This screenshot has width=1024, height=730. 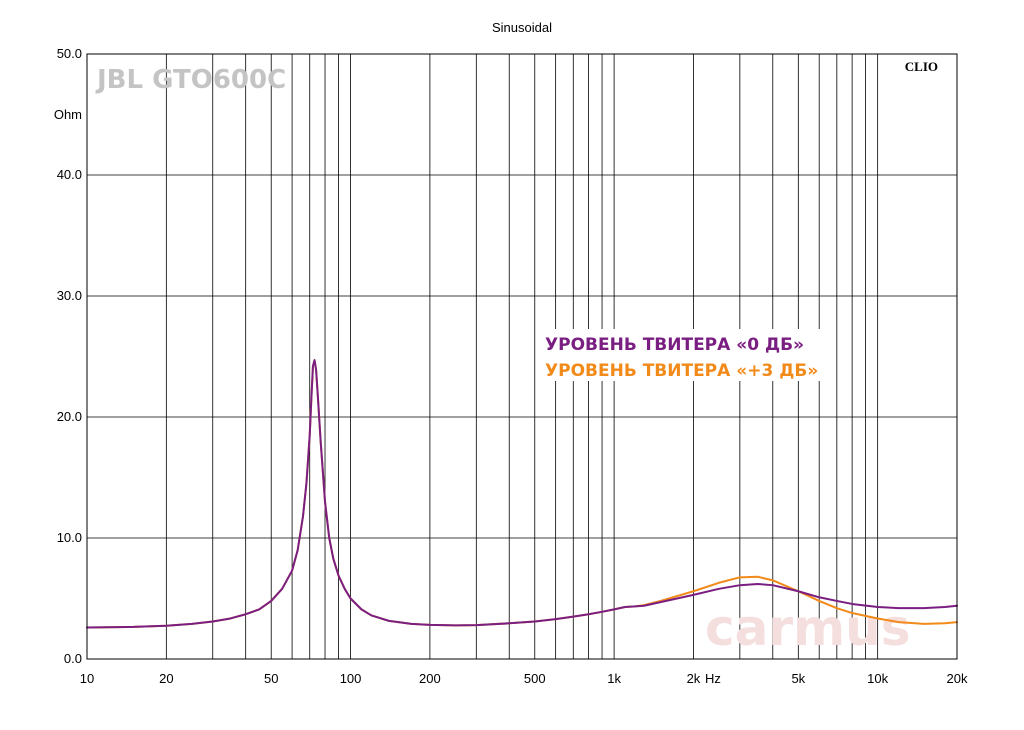 What do you see at coordinates (87, 678) in the screenshot?
I see `x-tick-label: 10` at bounding box center [87, 678].